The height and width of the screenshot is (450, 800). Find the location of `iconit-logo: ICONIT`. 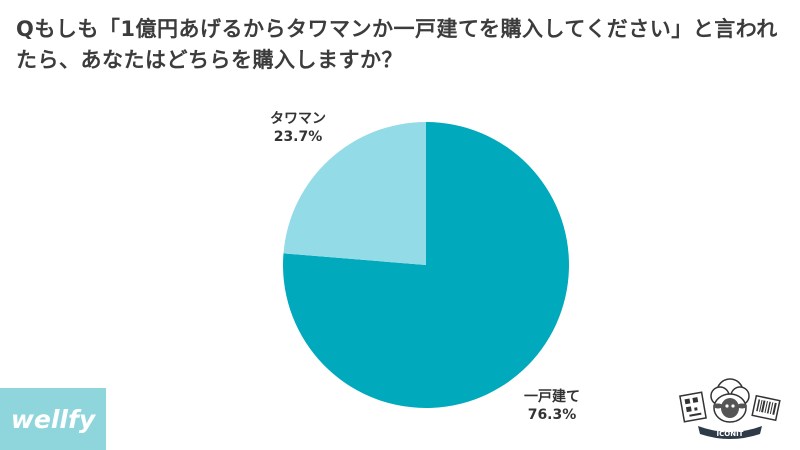

iconit-logo: ICONIT is located at coordinates (730, 408).